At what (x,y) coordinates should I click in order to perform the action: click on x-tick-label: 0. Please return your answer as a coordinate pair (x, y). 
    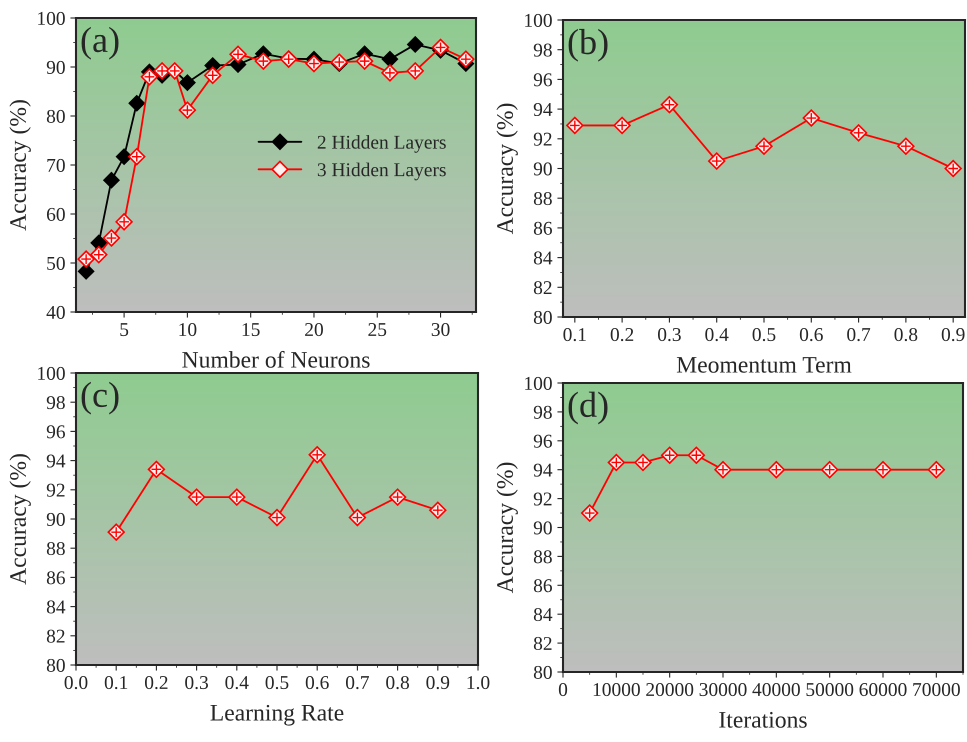
    Looking at the image, I should click on (563, 689).